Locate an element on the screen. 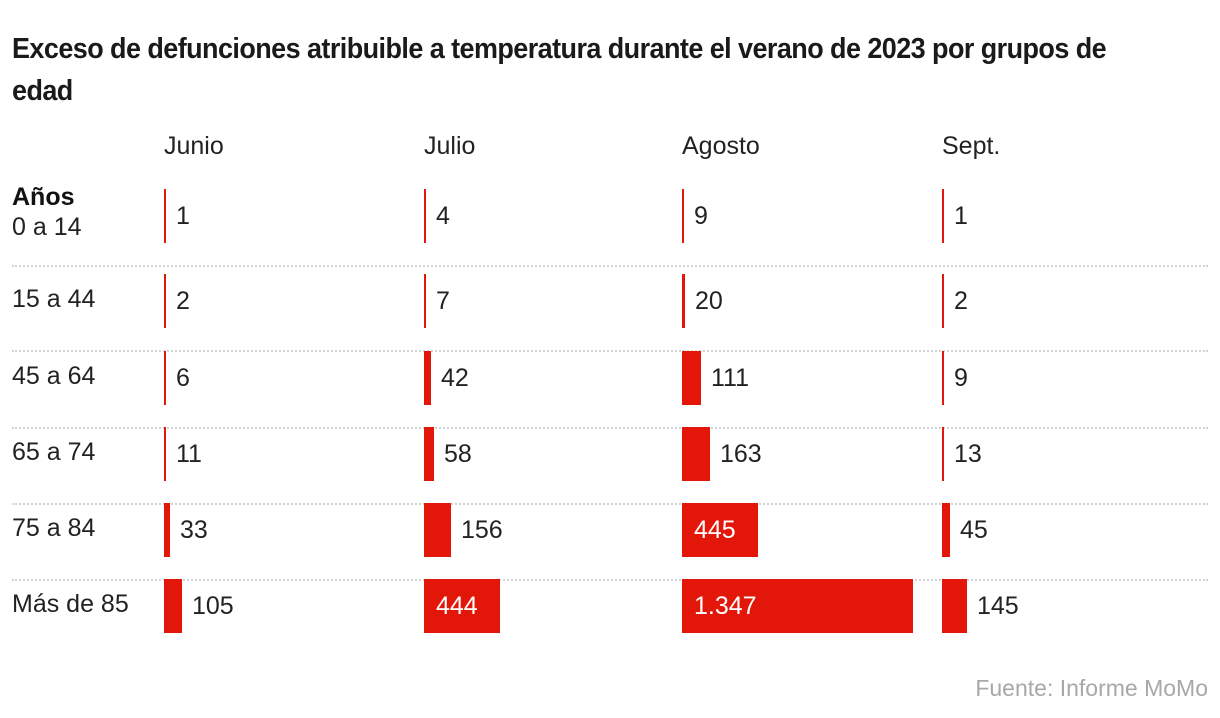 The width and height of the screenshot is (1220, 718). row-label: 15 a 44 is located at coordinates (54, 299).